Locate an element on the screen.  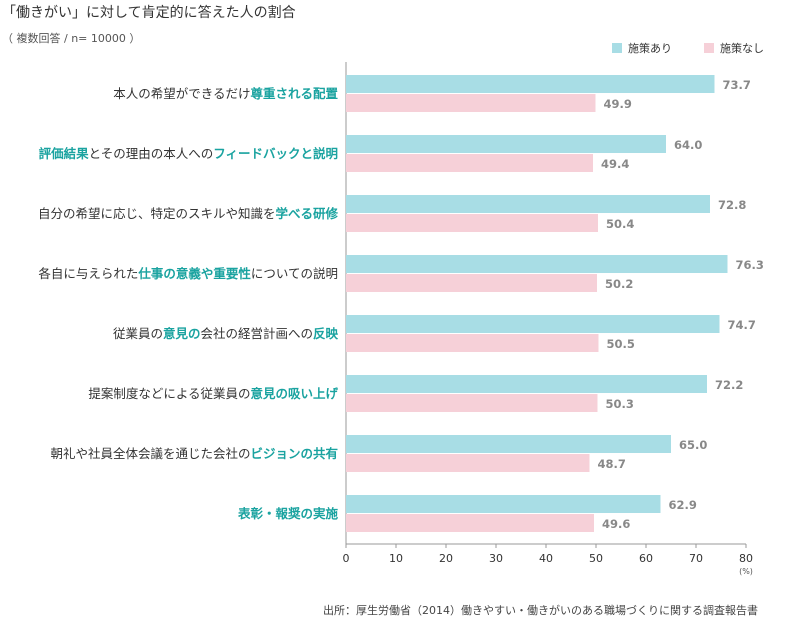
value-label-with-6: 72.2 is located at coordinates (729, 385).